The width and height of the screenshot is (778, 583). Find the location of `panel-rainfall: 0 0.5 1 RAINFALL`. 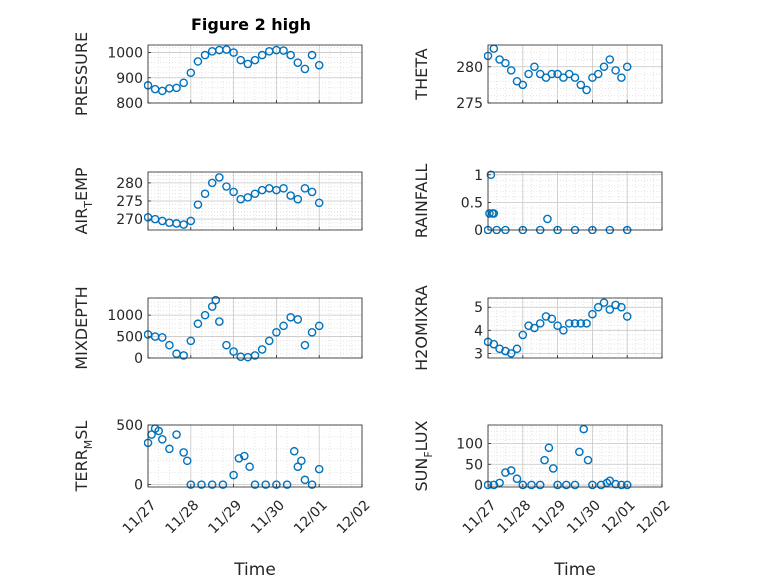

panel-rainfall: 0 0.5 1 RAINFALL is located at coordinates (537, 201).